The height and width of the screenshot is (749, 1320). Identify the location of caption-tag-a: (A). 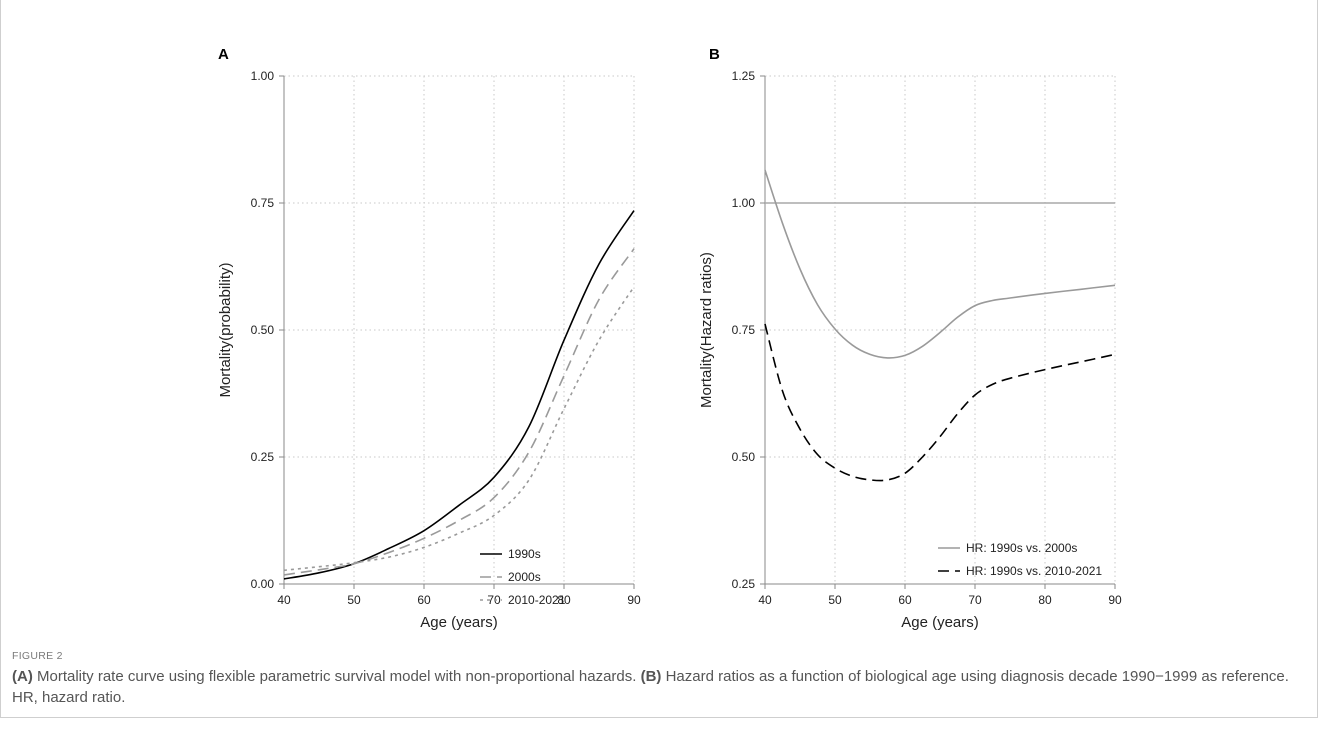
(22, 676).